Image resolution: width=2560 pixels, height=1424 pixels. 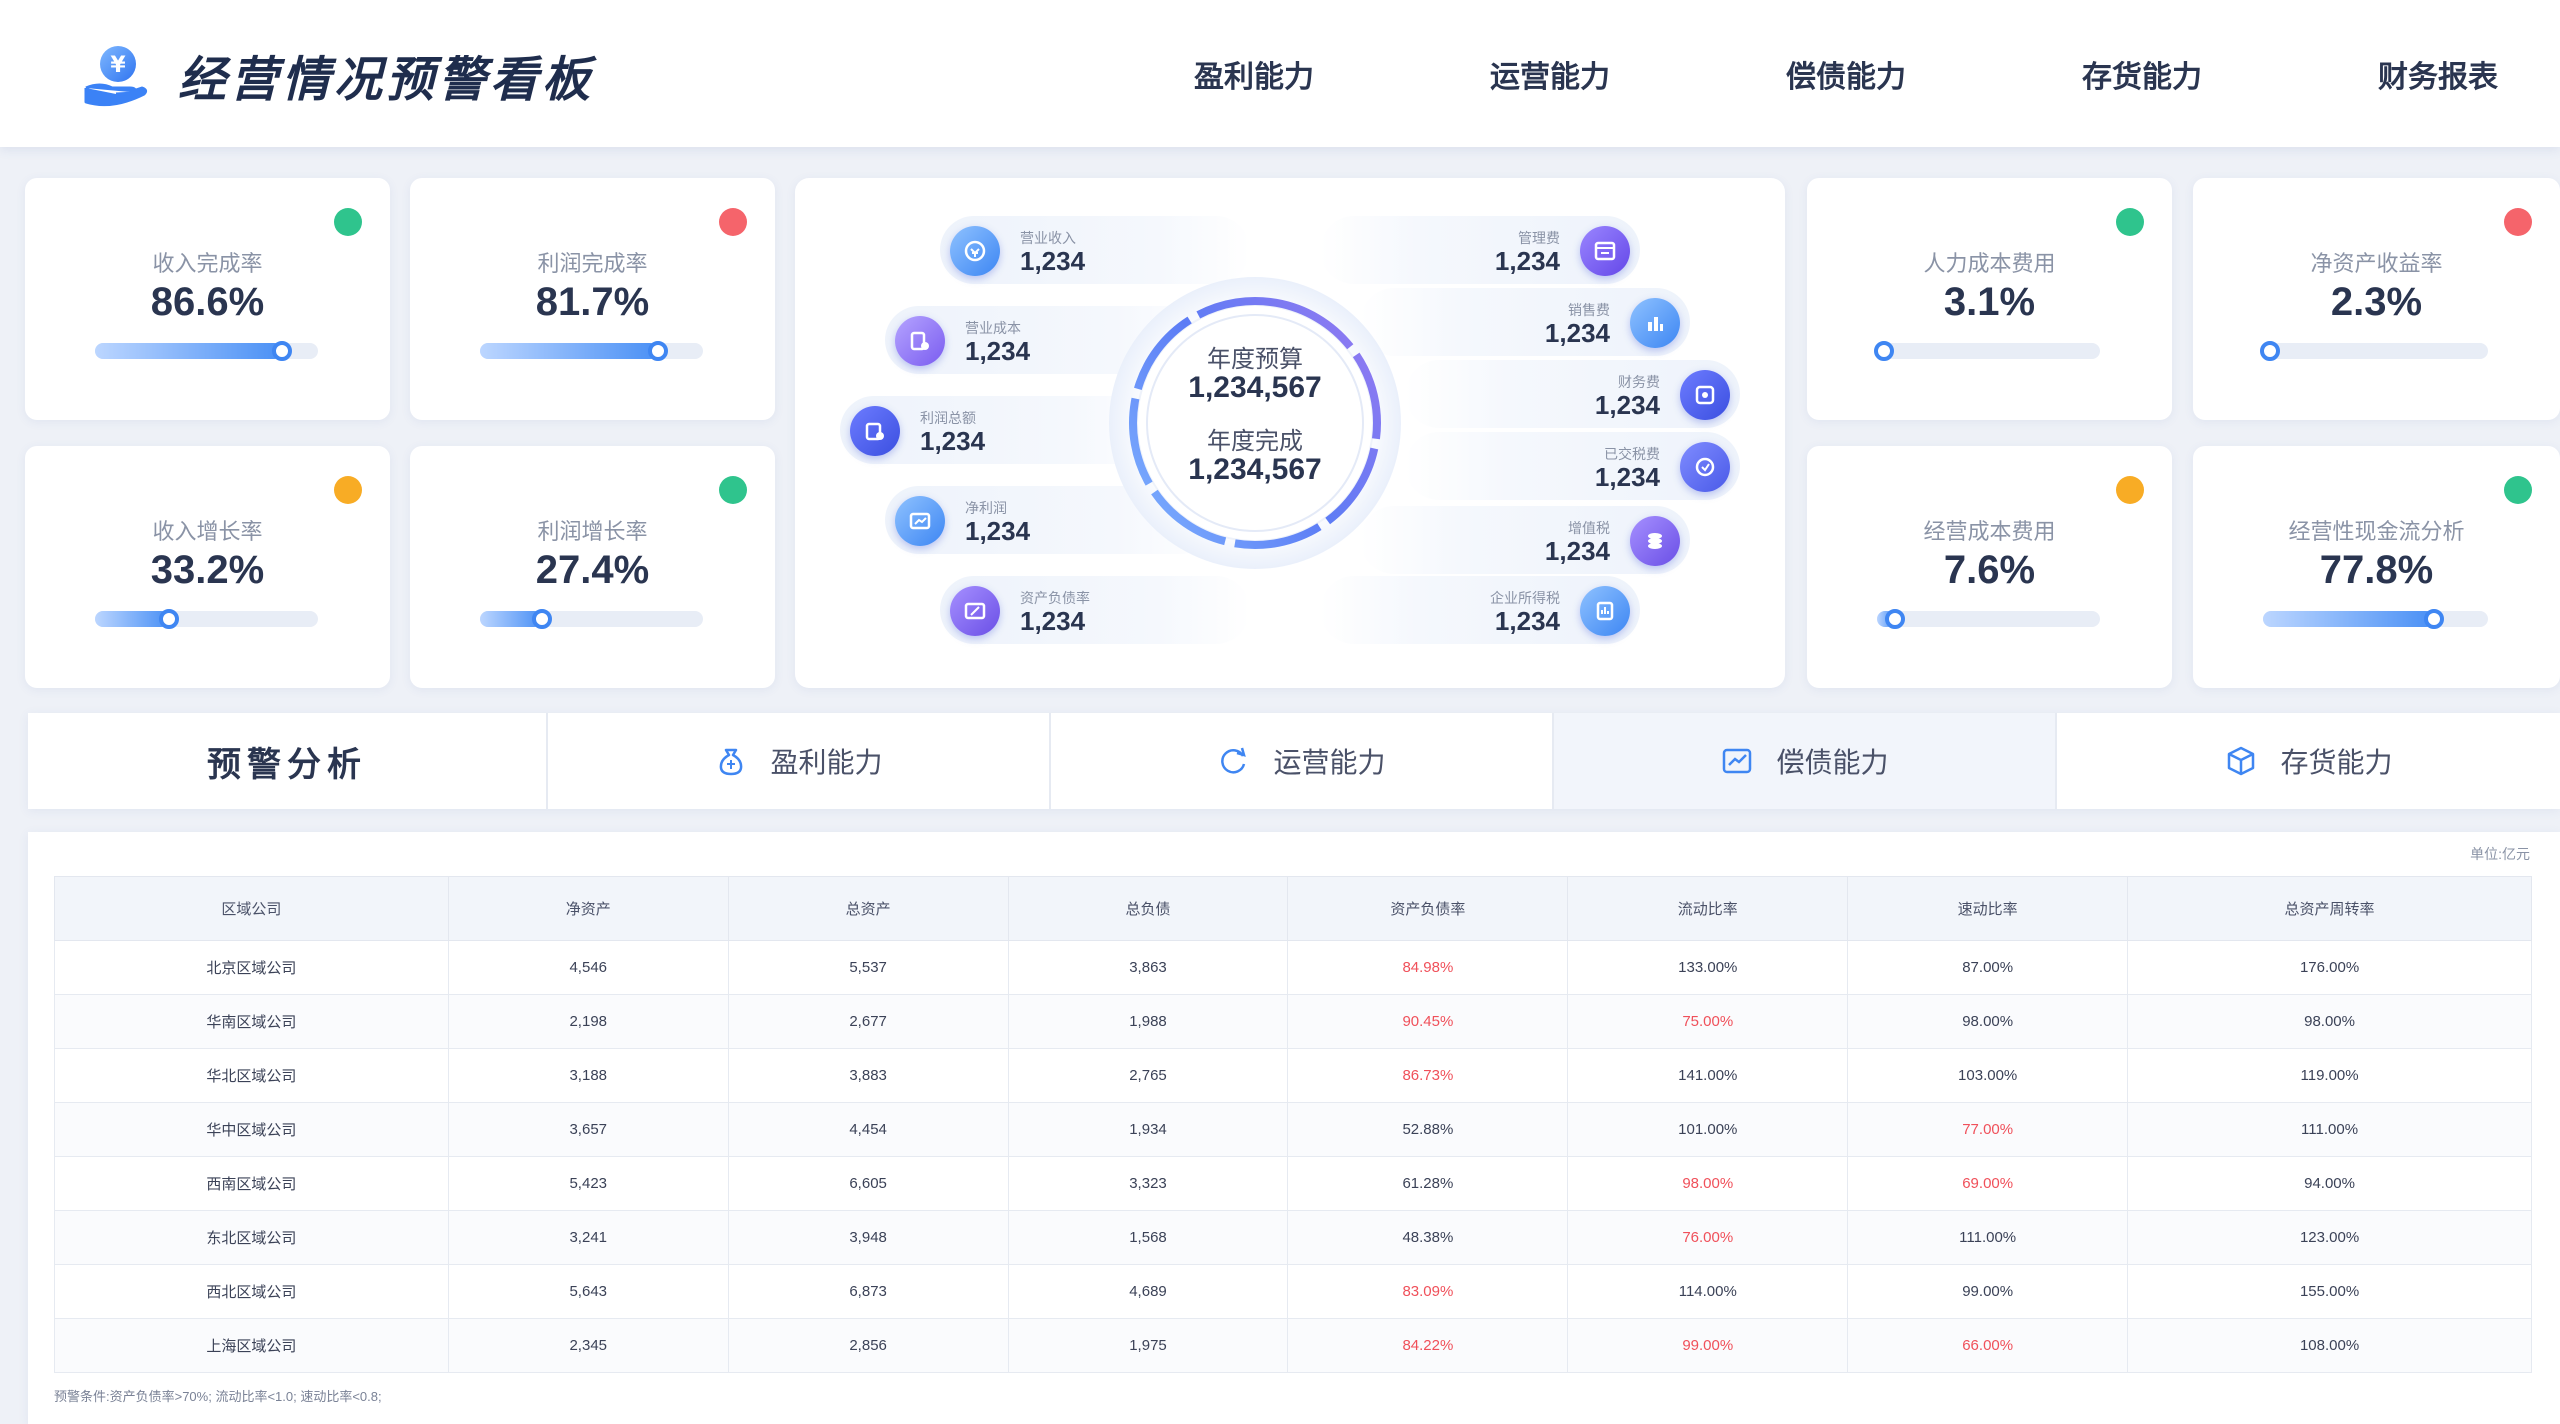 I want to click on table-cell: 6,873, so click(x=868, y=1291).